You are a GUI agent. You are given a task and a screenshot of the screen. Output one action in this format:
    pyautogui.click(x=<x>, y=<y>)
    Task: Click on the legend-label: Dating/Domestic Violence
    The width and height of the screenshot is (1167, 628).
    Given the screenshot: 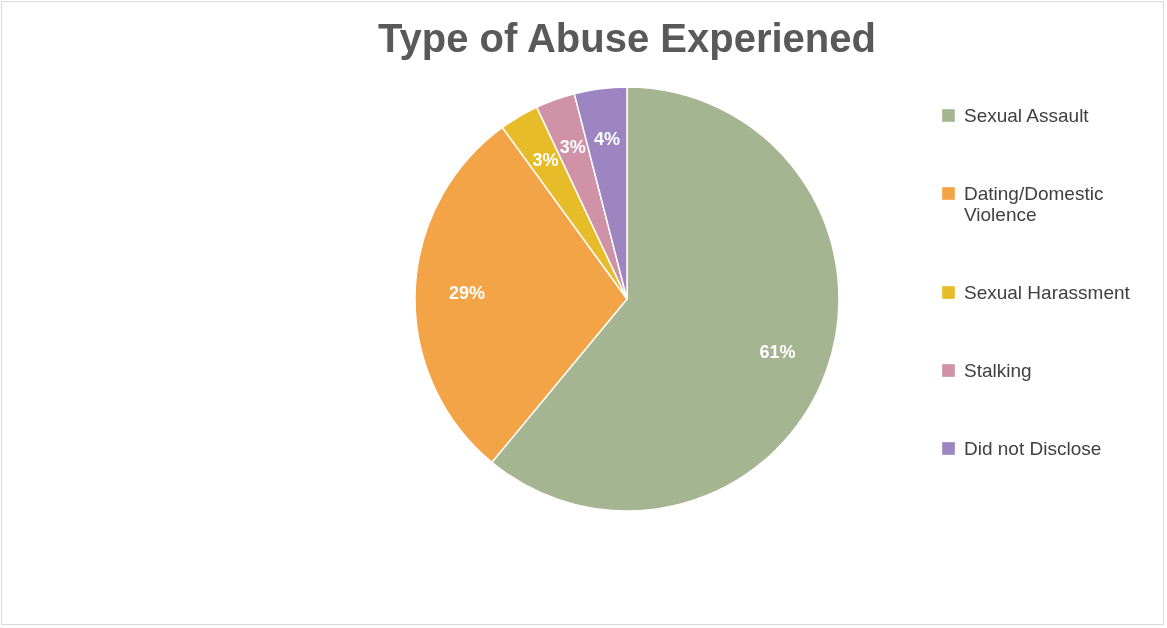 What is the action you would take?
    pyautogui.click(x=1034, y=203)
    